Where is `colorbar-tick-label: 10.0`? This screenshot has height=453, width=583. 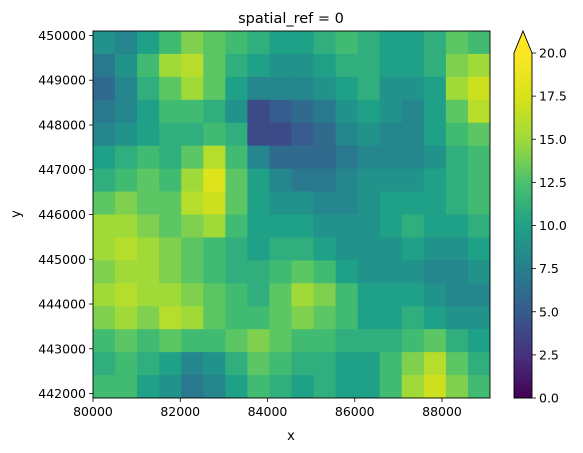 colorbar-tick-label: 10.0 is located at coordinates (553, 225).